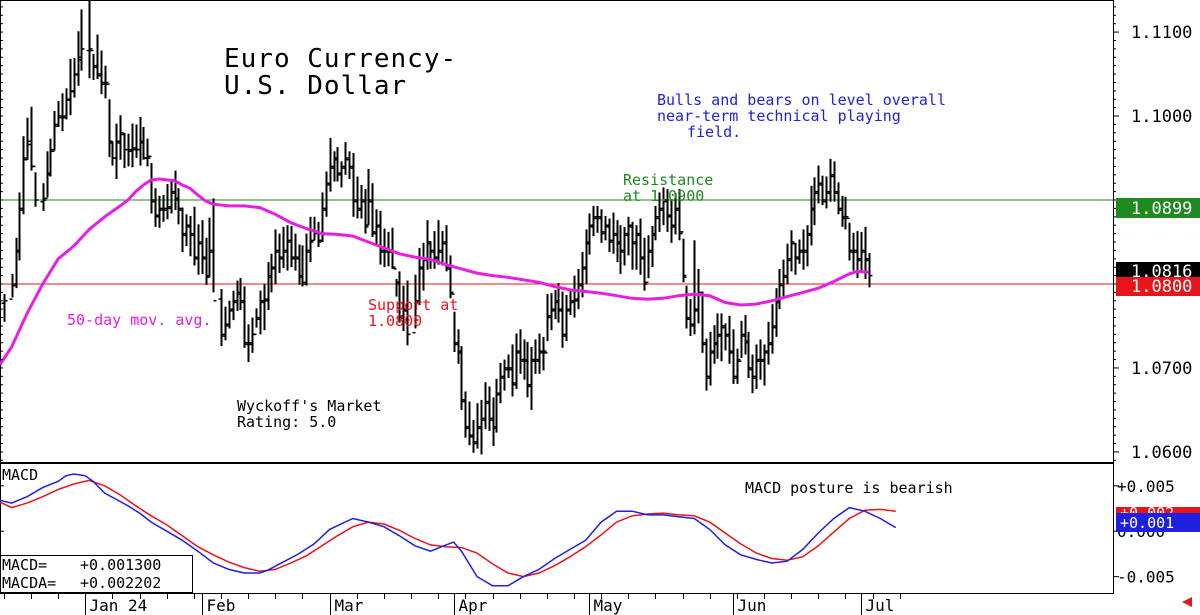  I want to click on macd-line, so click(448, 530).